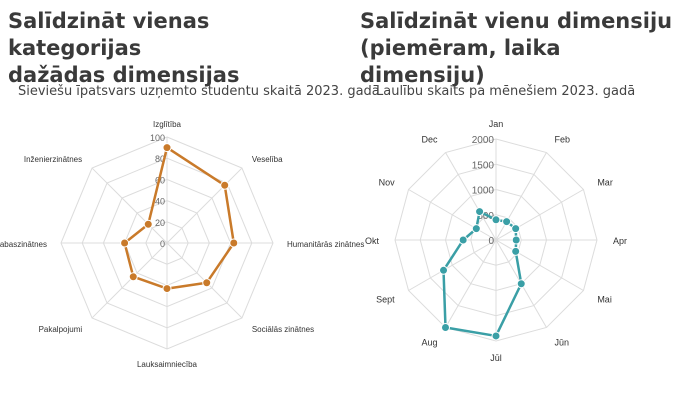 The image size is (700, 400). What do you see at coordinates (429, 140) in the screenshot?
I see `right-radar-category-label: Dec` at bounding box center [429, 140].